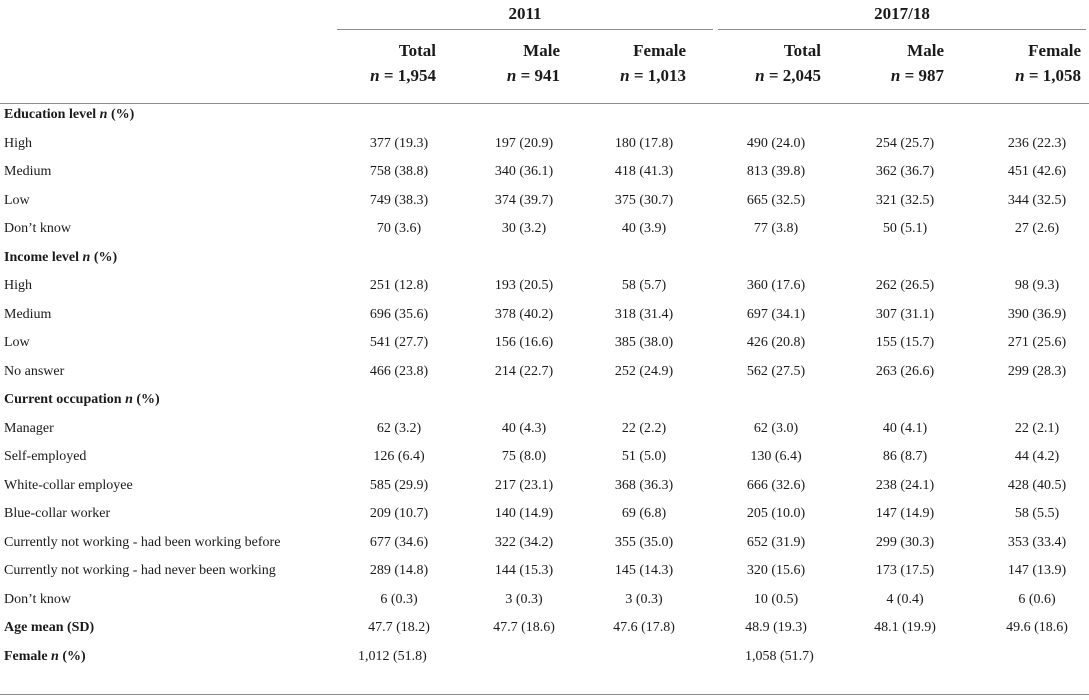 This screenshot has width=1089, height=700. I want to click on row-label: Current occupation n (%), so click(82, 400).